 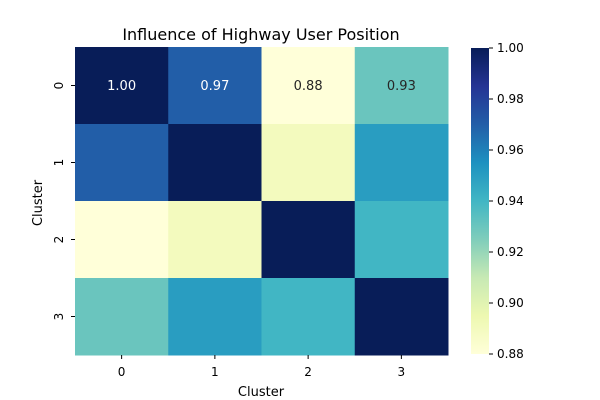 I want to click on colorbar-tick-label: 0.92, so click(x=510, y=252).